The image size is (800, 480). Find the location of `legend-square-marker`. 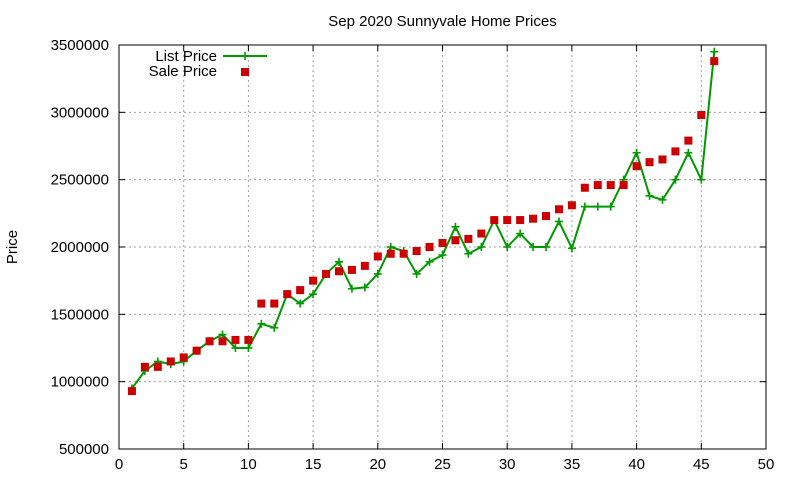

legend-square-marker is located at coordinates (245, 72).